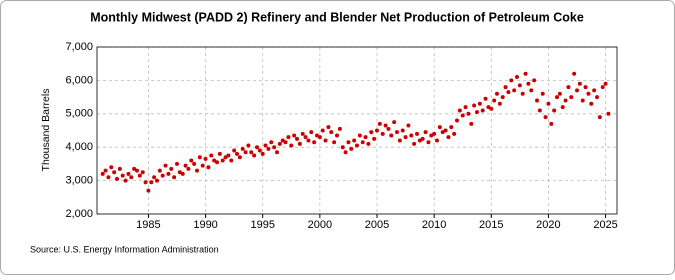  Describe the element at coordinates (148, 225) in the screenshot. I see `x-tick-label: 1985` at that location.